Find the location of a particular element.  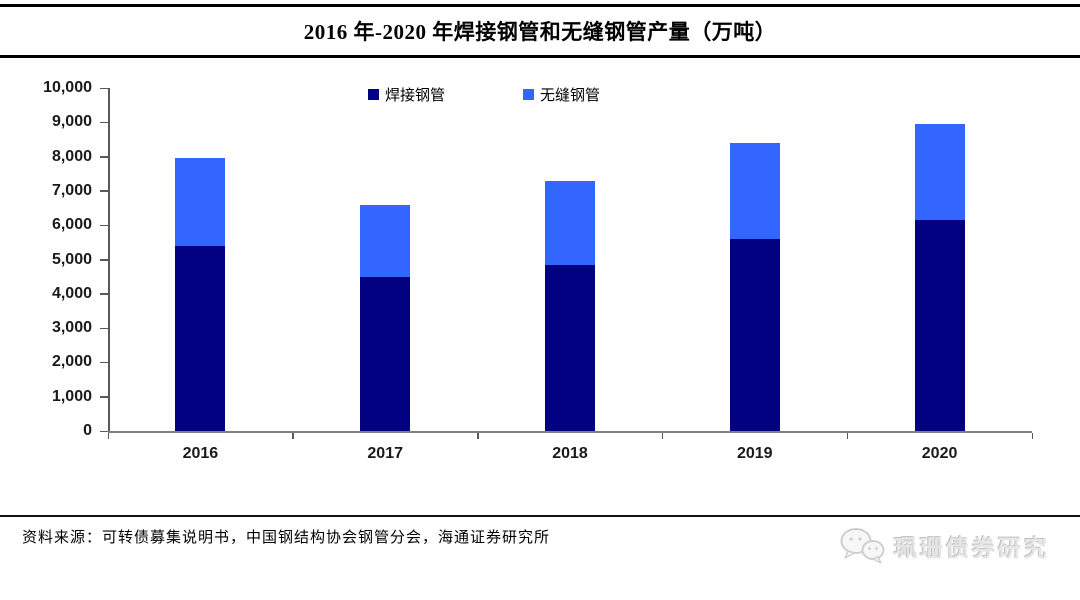

bar-segment-welded-2020 is located at coordinates (939, 325).